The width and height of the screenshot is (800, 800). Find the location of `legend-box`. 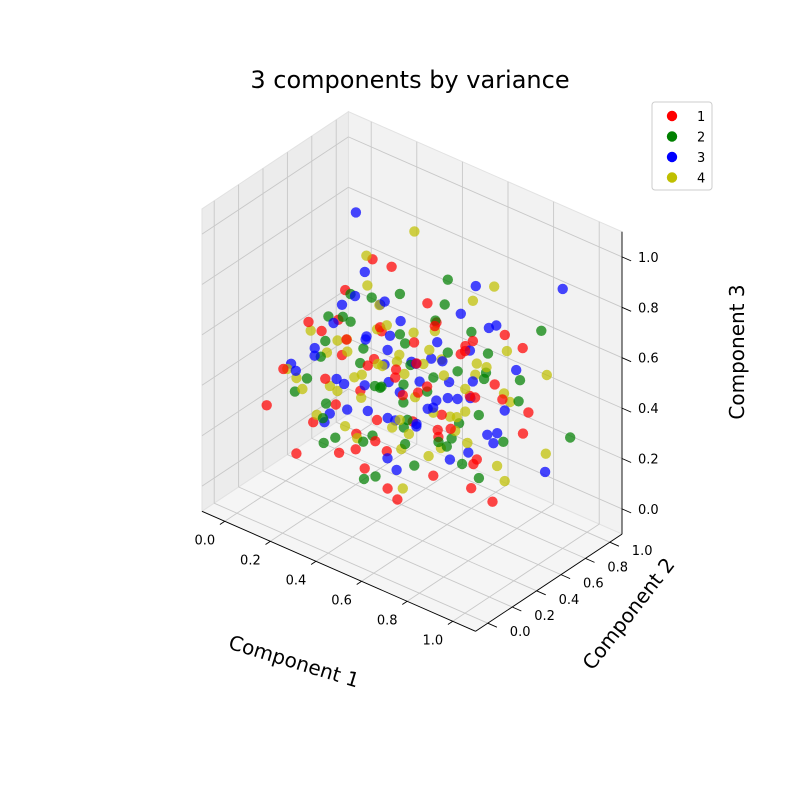

legend-box is located at coordinates (682, 146).